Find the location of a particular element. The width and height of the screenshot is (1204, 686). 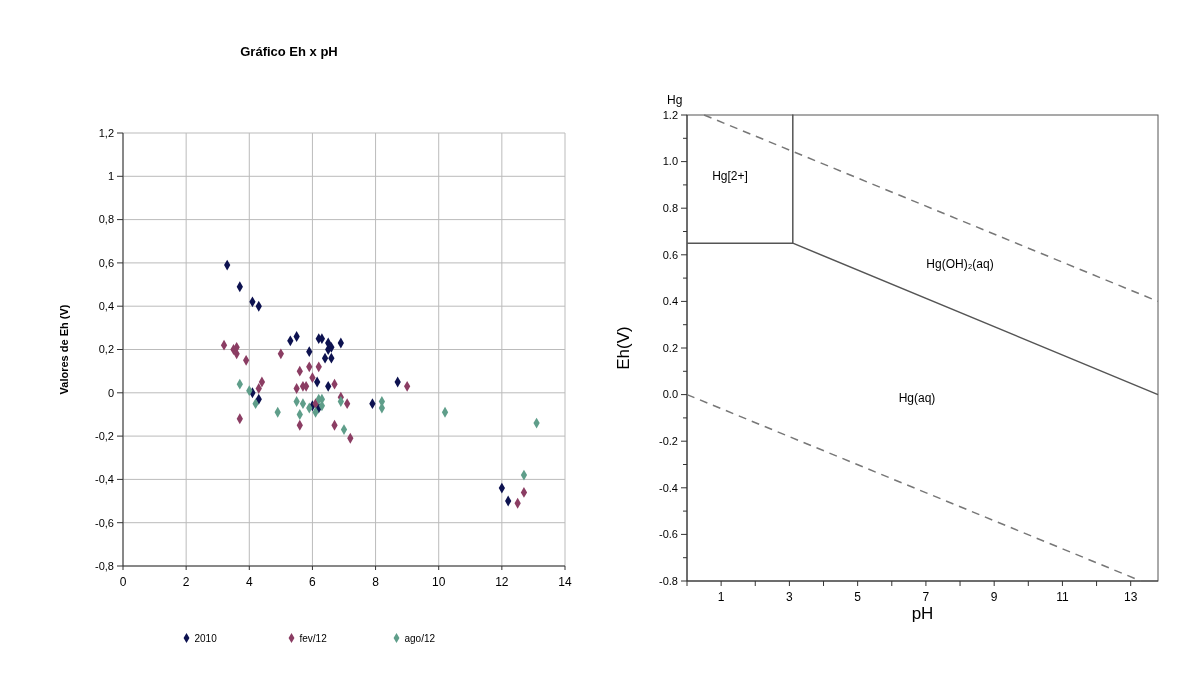

y-tick-label: 0.2 is located at coordinates (670, 347).